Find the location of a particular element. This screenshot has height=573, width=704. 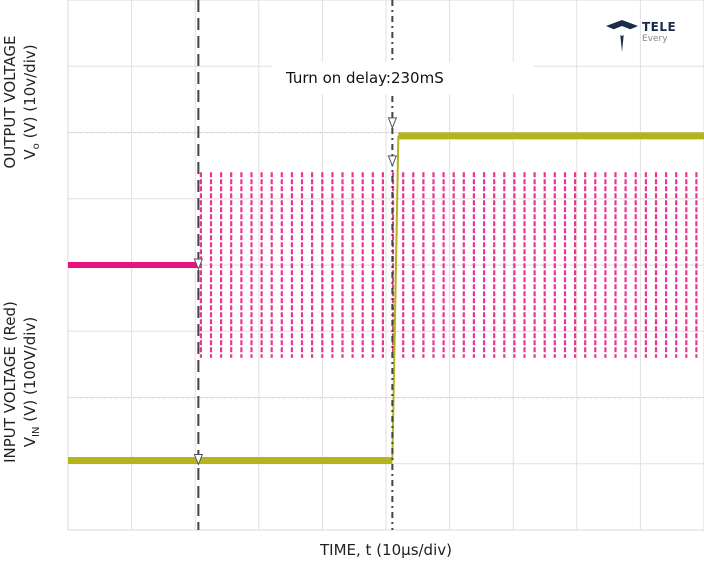

x-axis-label: TIME, t (10µs/div) is located at coordinates (386, 550).